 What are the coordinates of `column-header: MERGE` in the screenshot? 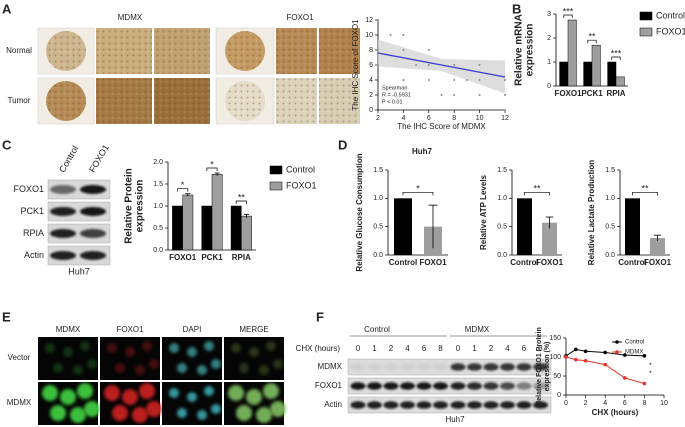 It's located at (253, 329).